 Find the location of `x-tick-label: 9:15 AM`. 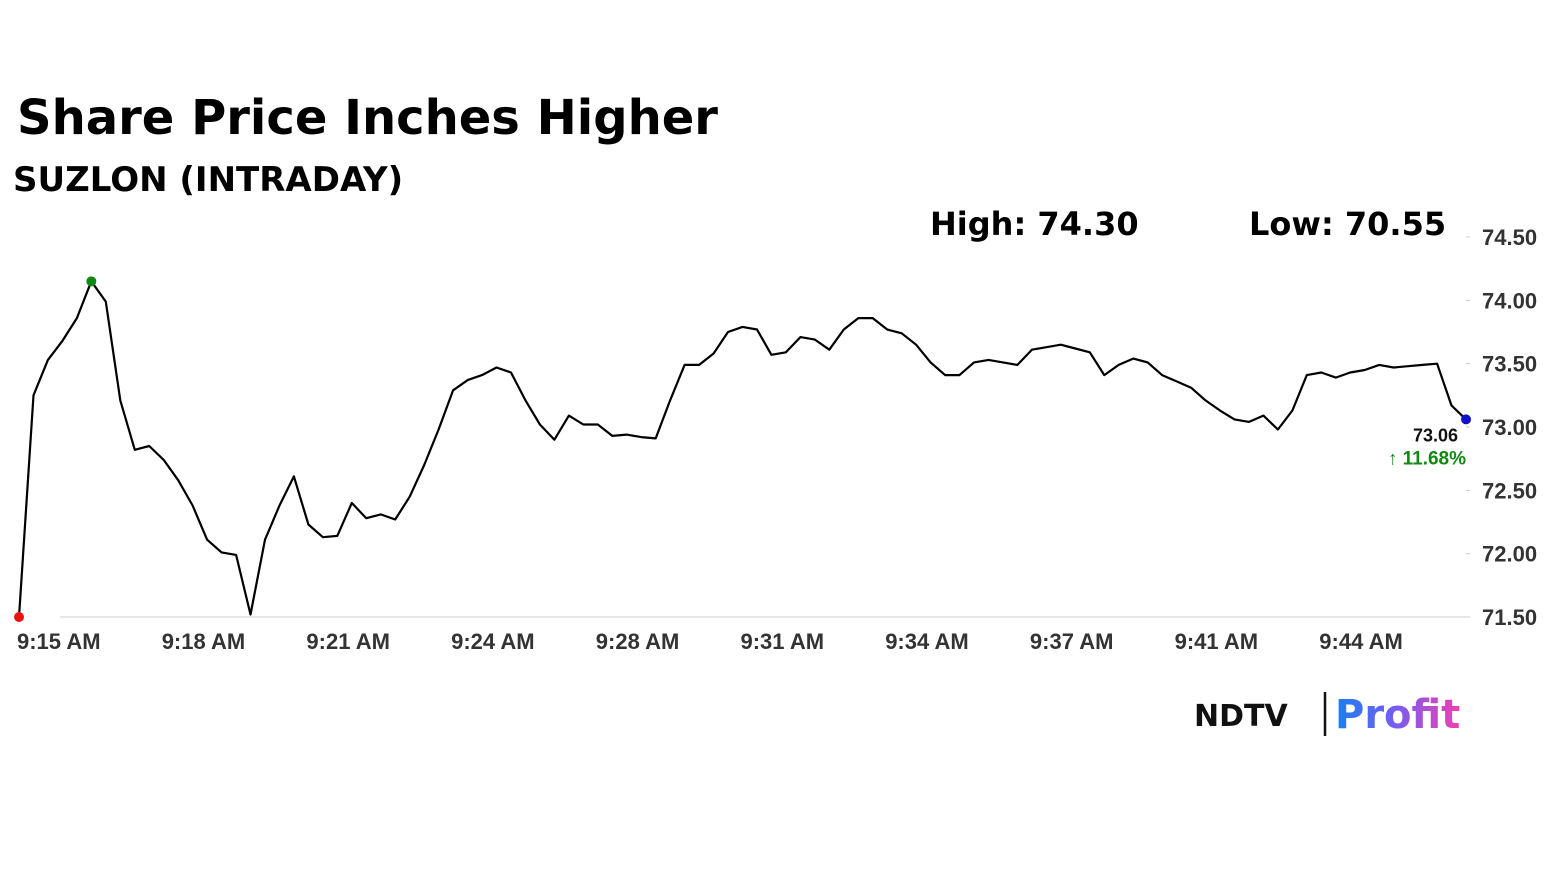

x-tick-label: 9:15 AM is located at coordinates (59, 641).